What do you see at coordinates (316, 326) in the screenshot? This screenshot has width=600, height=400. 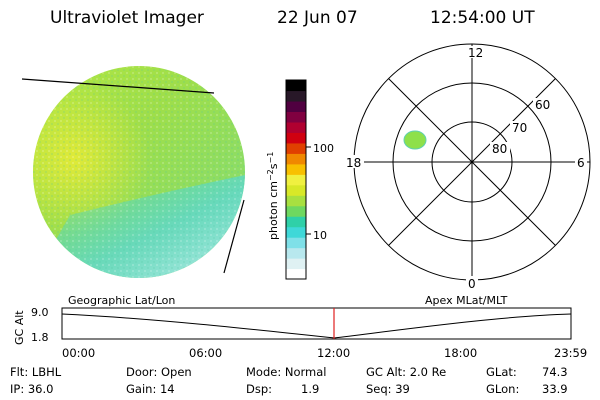 I see `altitude-curve` at bounding box center [316, 326].